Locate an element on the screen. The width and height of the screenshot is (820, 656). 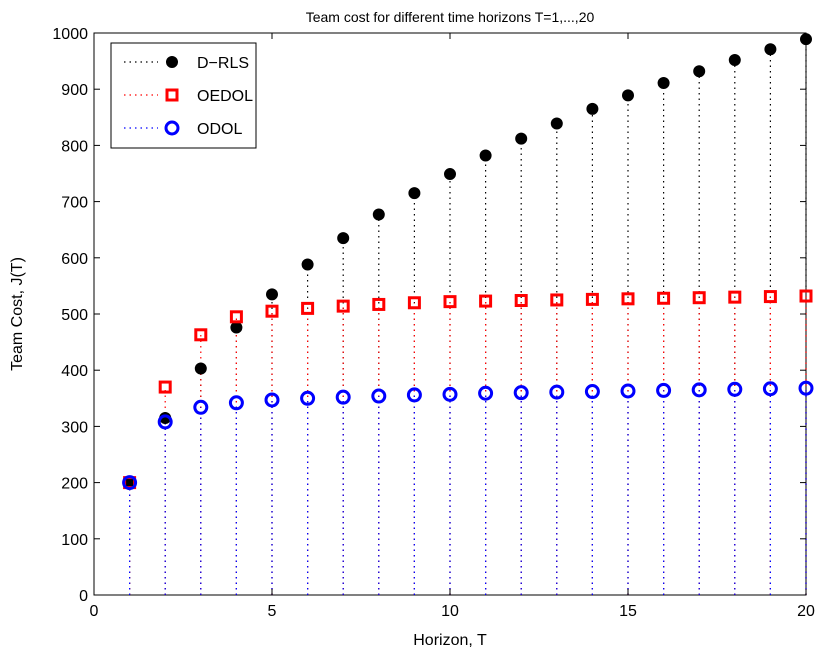
x-tick-label: 15 is located at coordinates (628, 611).